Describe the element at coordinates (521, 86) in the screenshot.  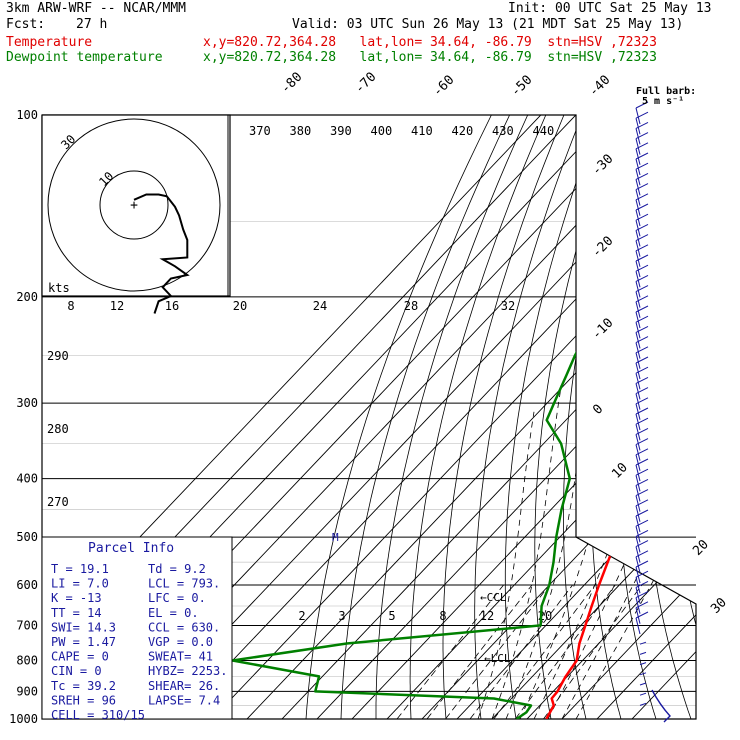
I see `isotherm-label: -50` at that location.